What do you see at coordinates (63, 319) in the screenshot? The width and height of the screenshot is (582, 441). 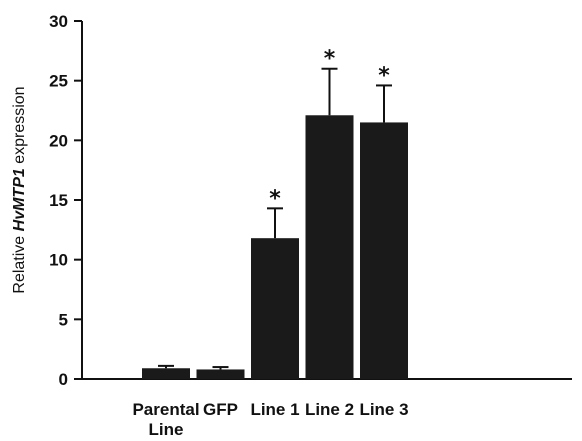 I see `y-tick-label: 5` at bounding box center [63, 319].